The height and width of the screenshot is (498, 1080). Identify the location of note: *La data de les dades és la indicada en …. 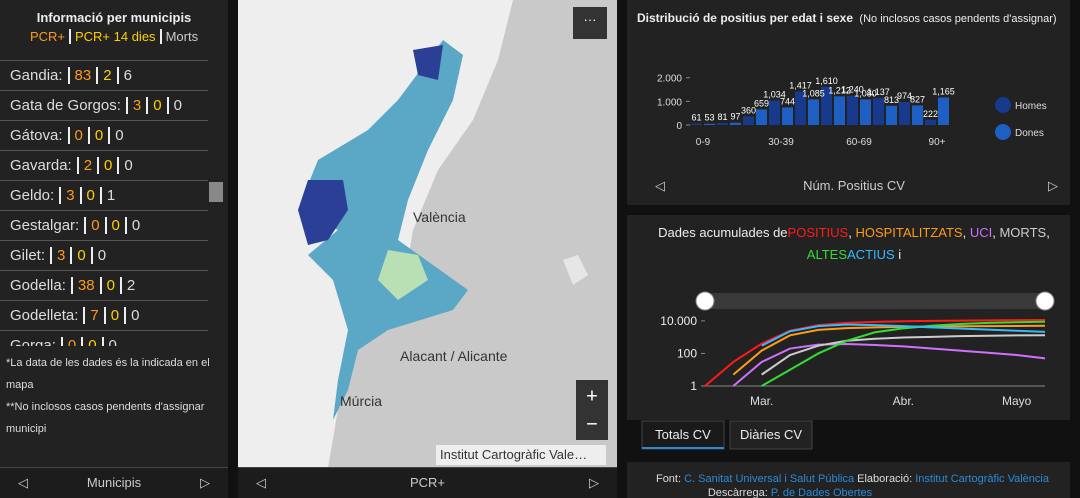
(108, 374).